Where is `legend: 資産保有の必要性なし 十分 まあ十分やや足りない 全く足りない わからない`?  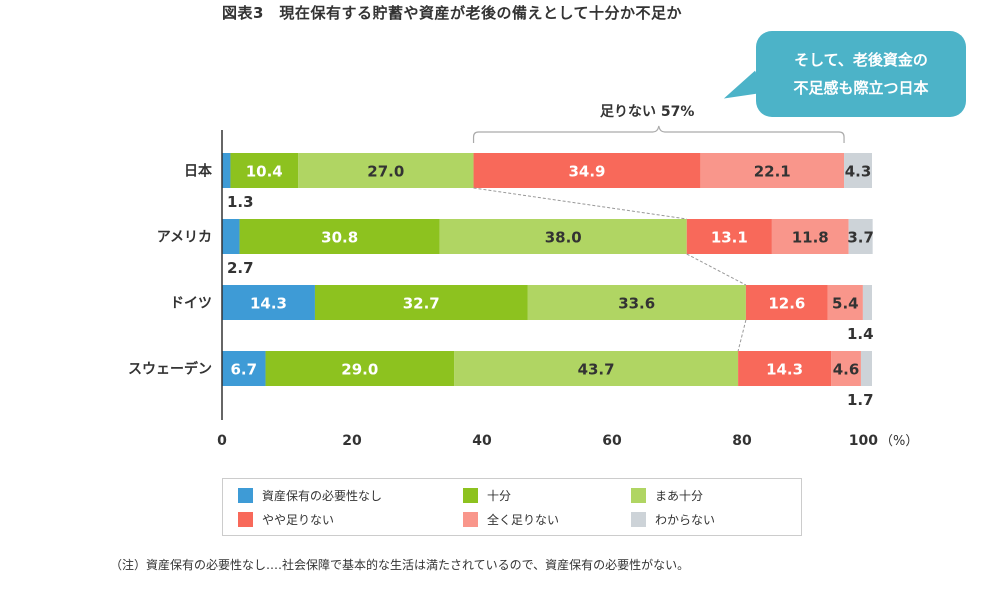 legend: 資産保有の必要性なし 十分 まあ十分やや足りない 全く足りない わからない is located at coordinates (512, 507).